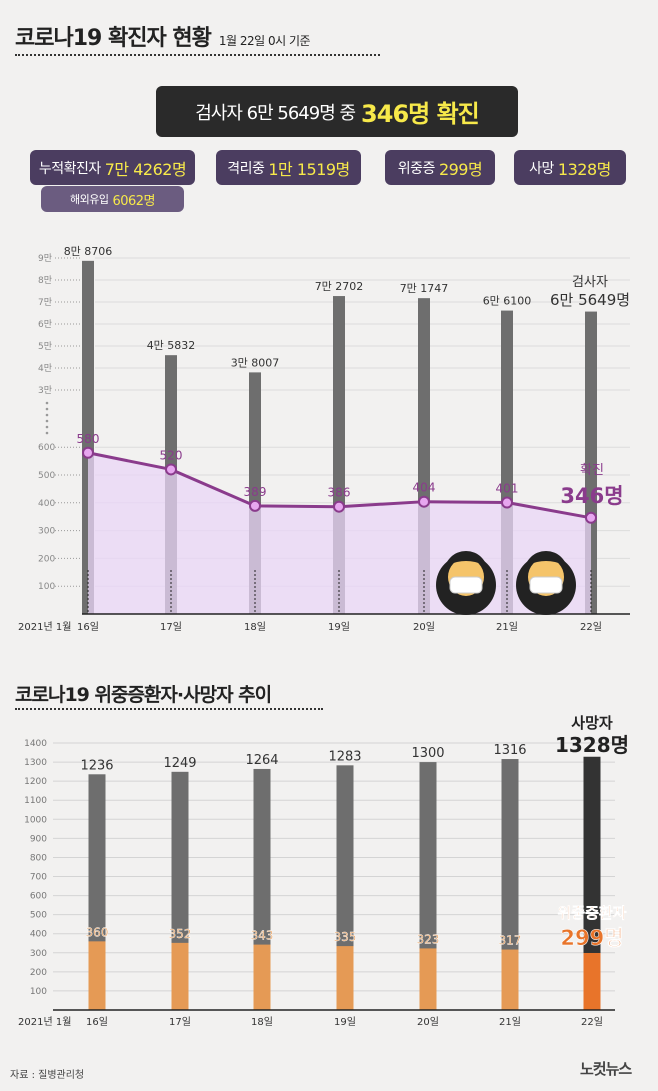 This screenshot has width=658, height=1091. I want to click on confirmed-label: 580, so click(88, 439).